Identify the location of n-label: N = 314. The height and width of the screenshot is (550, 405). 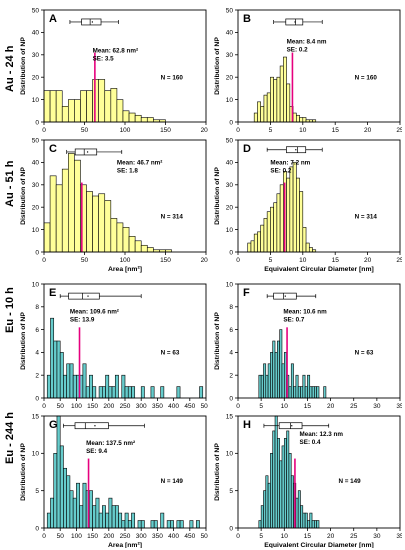
(366, 216).